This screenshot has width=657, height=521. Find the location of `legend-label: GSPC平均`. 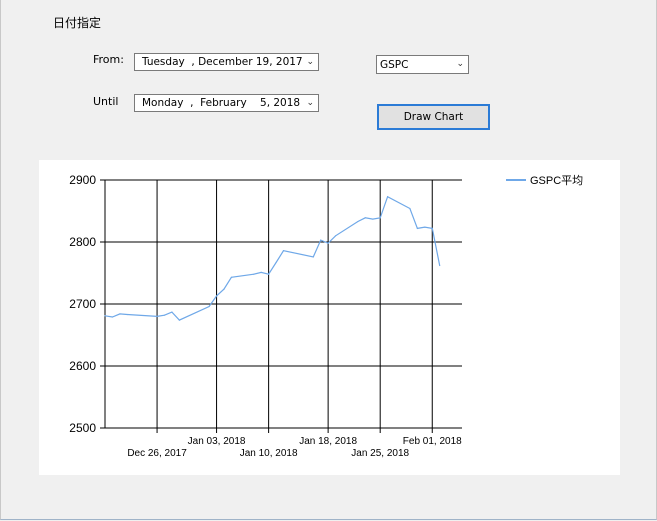

legend-label: GSPC平均 is located at coordinates (556, 180).